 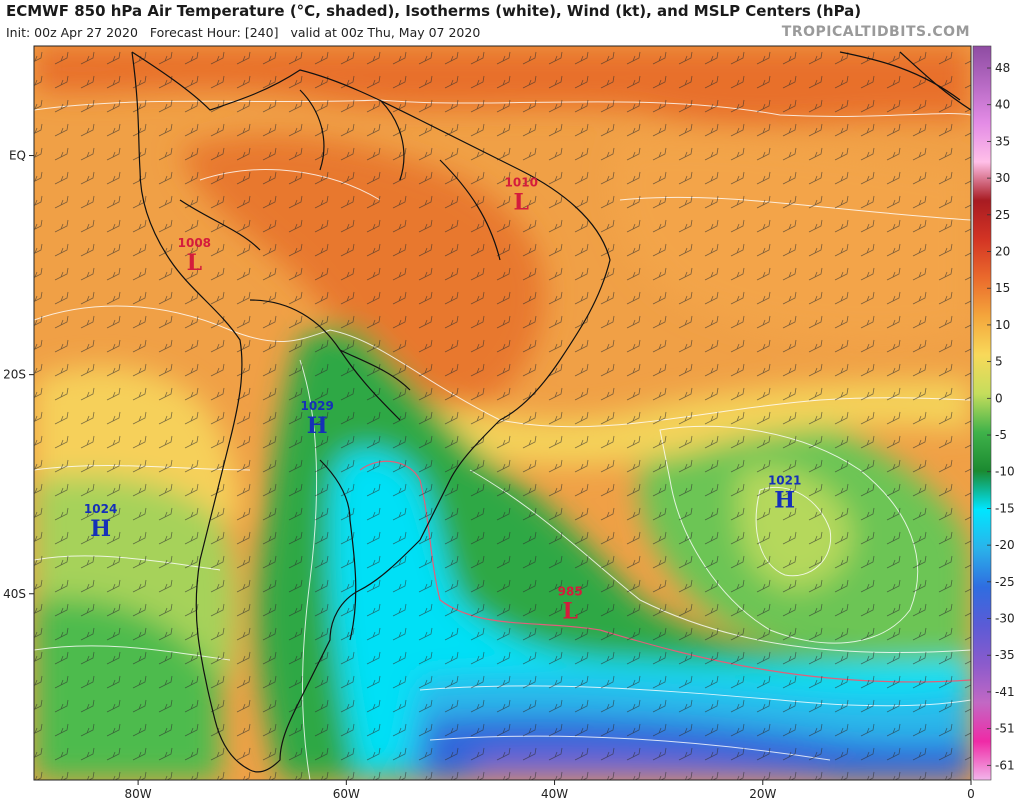 What do you see at coordinates (194, 243) in the screenshot?
I see `pressure-value: 1008` at bounding box center [194, 243].